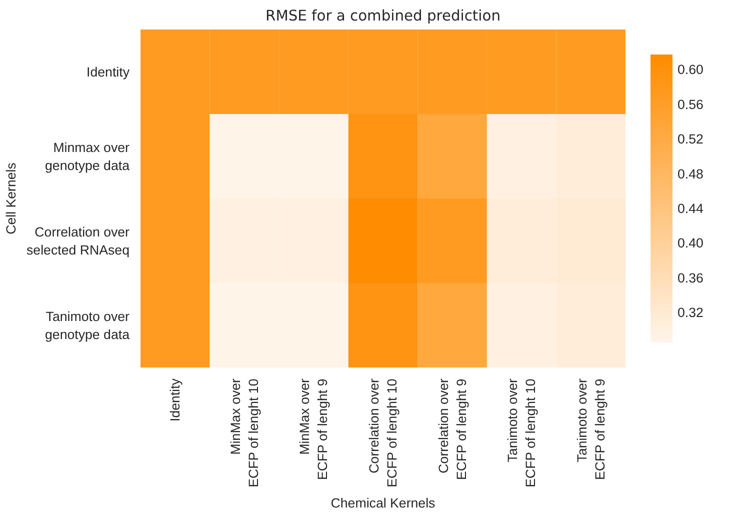 Image resolution: width=731 pixels, height=513 pixels. What do you see at coordinates (691, 243) in the screenshot?
I see `color-bar-label: 0.40` at bounding box center [691, 243].